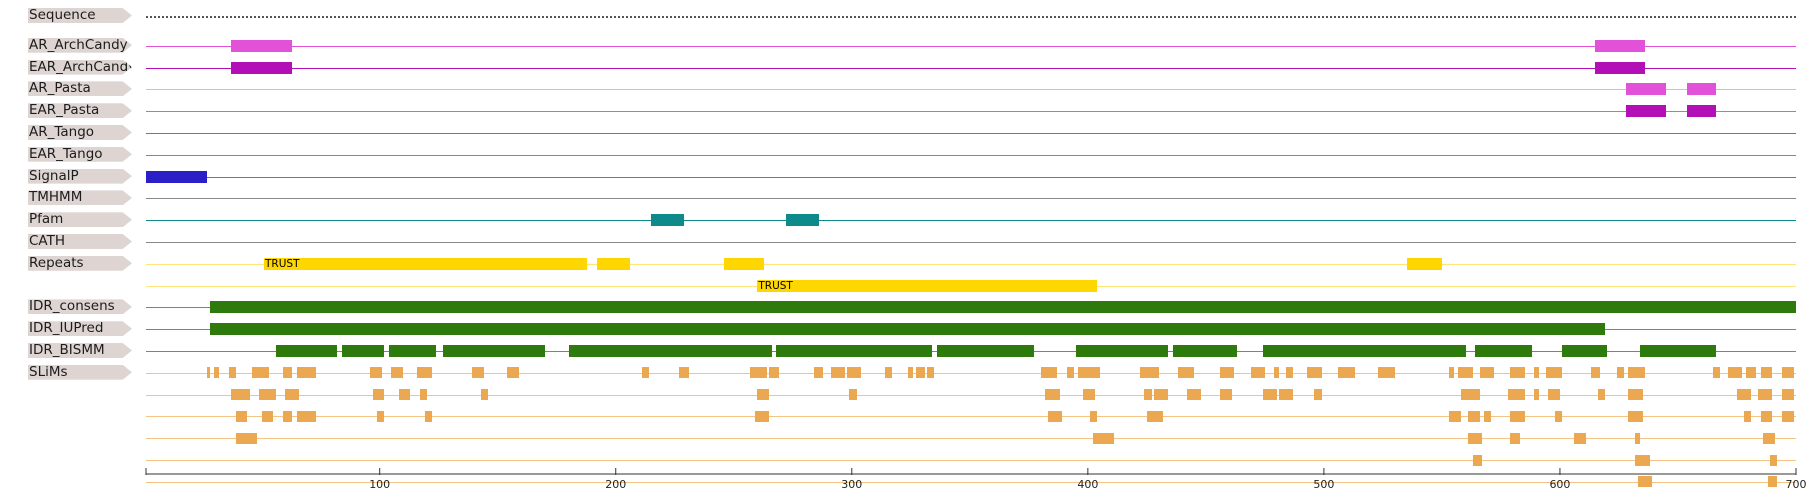 The image size is (1814, 500). What do you see at coordinates (80, 372) in the screenshot?
I see `track-label-slims: SLiMs` at bounding box center [80, 372].